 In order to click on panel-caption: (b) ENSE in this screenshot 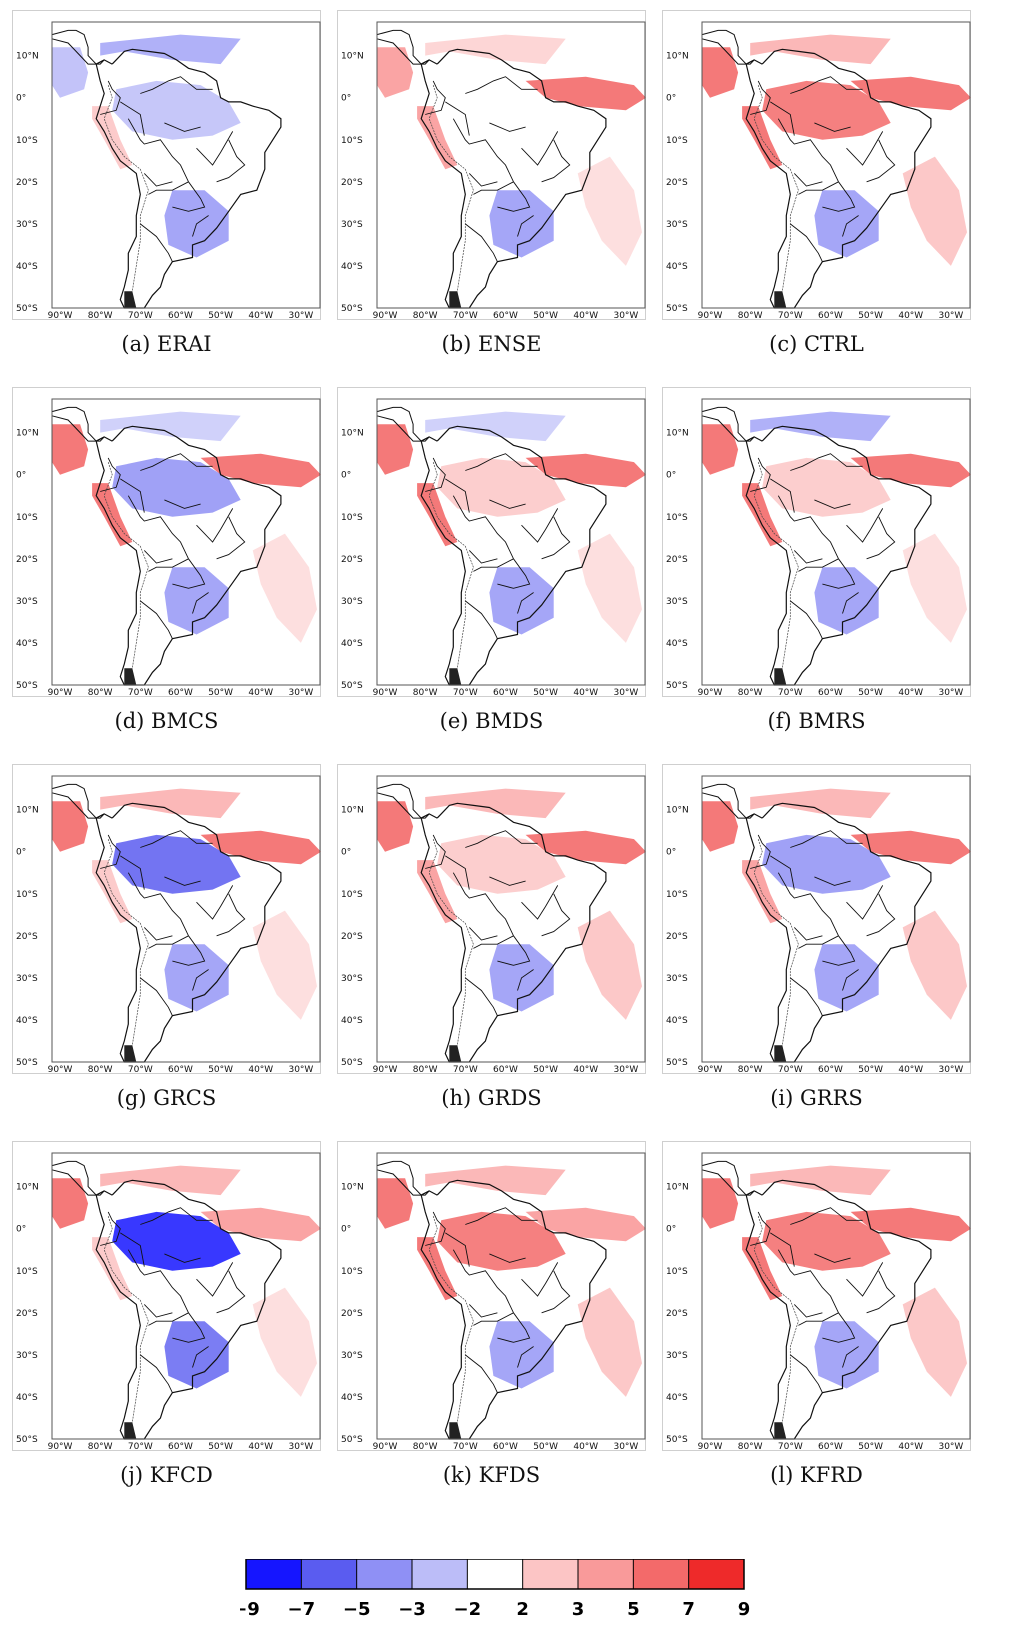, I will do `click(491, 344)`.